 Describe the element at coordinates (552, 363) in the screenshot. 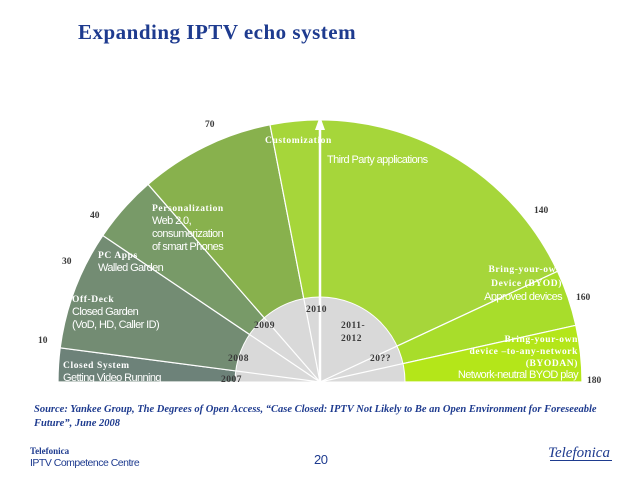

I see `segment-line-byodan: (BYODAN)` at that location.